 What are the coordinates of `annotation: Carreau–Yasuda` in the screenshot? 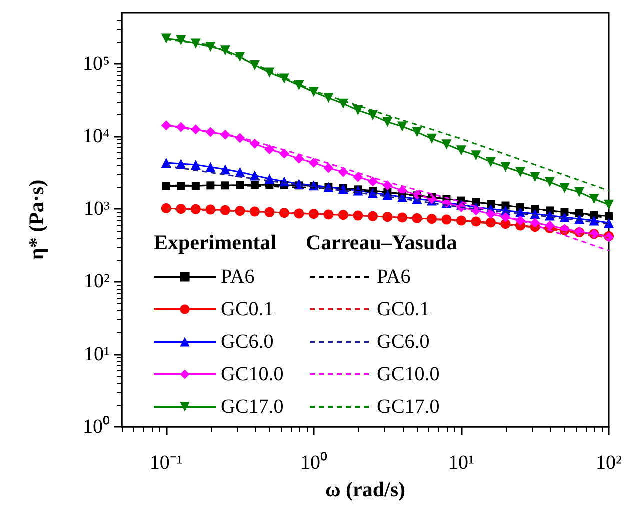 It's located at (382, 242).